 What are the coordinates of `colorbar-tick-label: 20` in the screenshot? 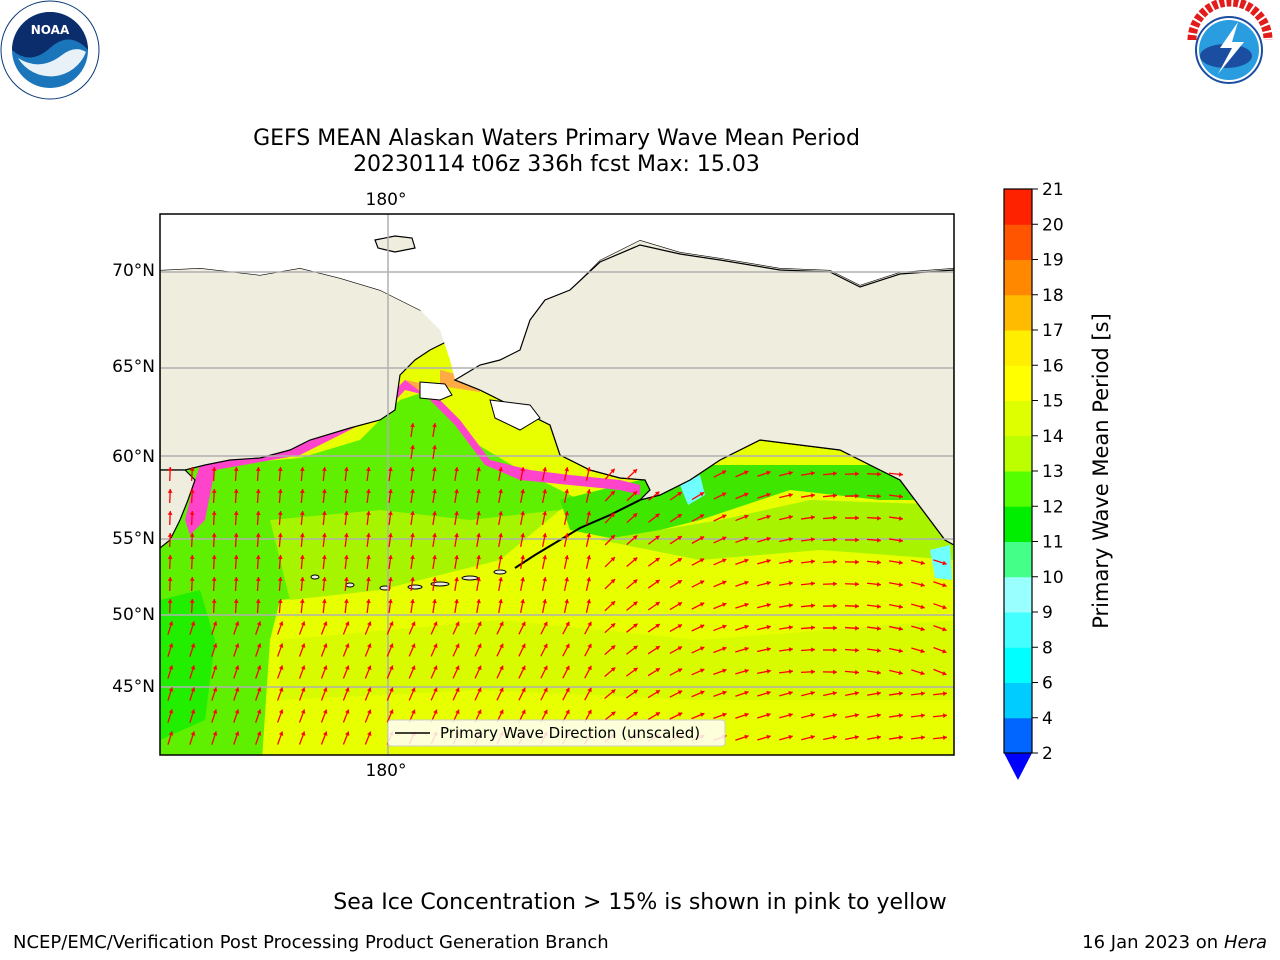 It's located at (1053, 225).